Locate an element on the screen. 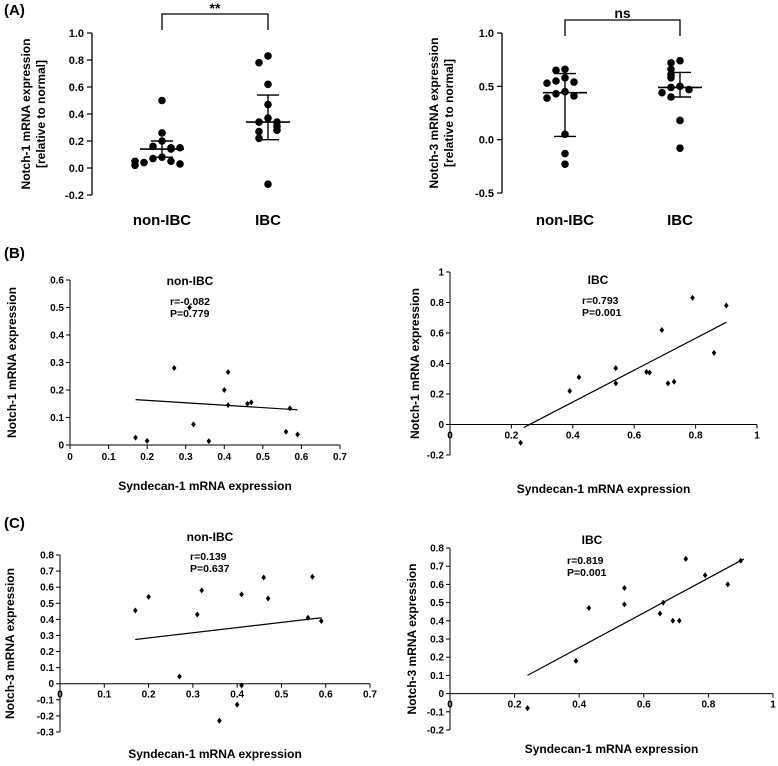 The height and width of the screenshot is (766, 778). significance-bracket is located at coordinates (622, 27).